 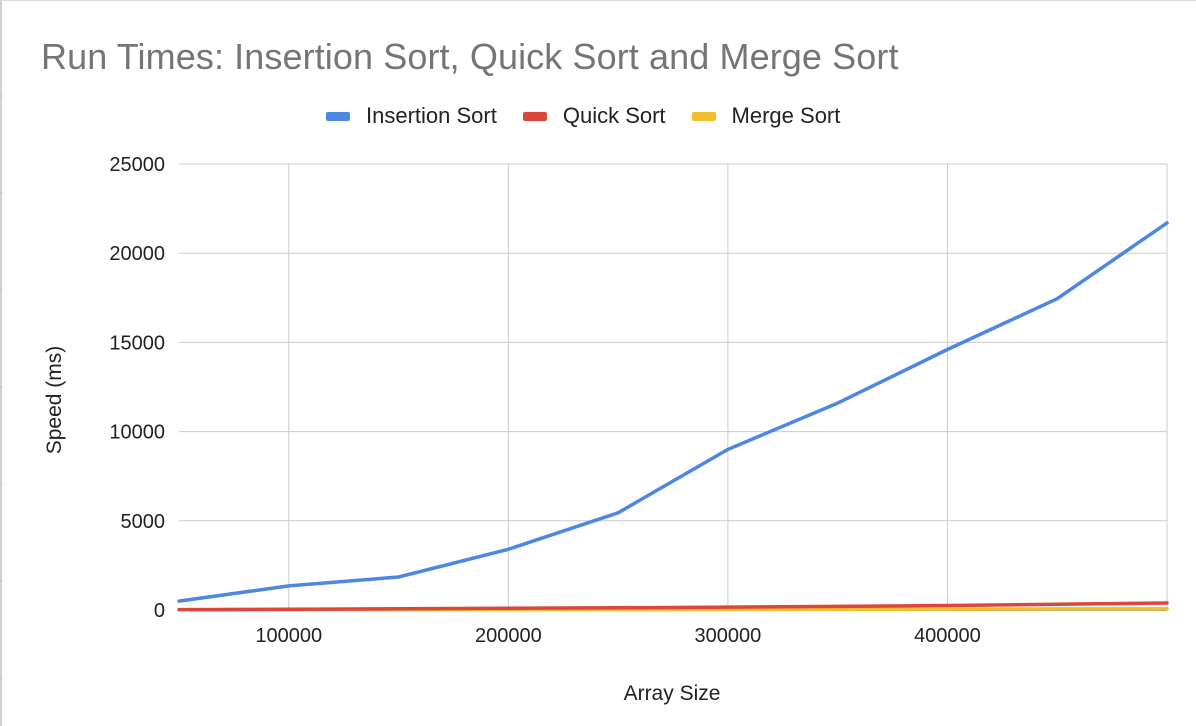 I want to click on y-tick-label: 10000, so click(x=137, y=433).